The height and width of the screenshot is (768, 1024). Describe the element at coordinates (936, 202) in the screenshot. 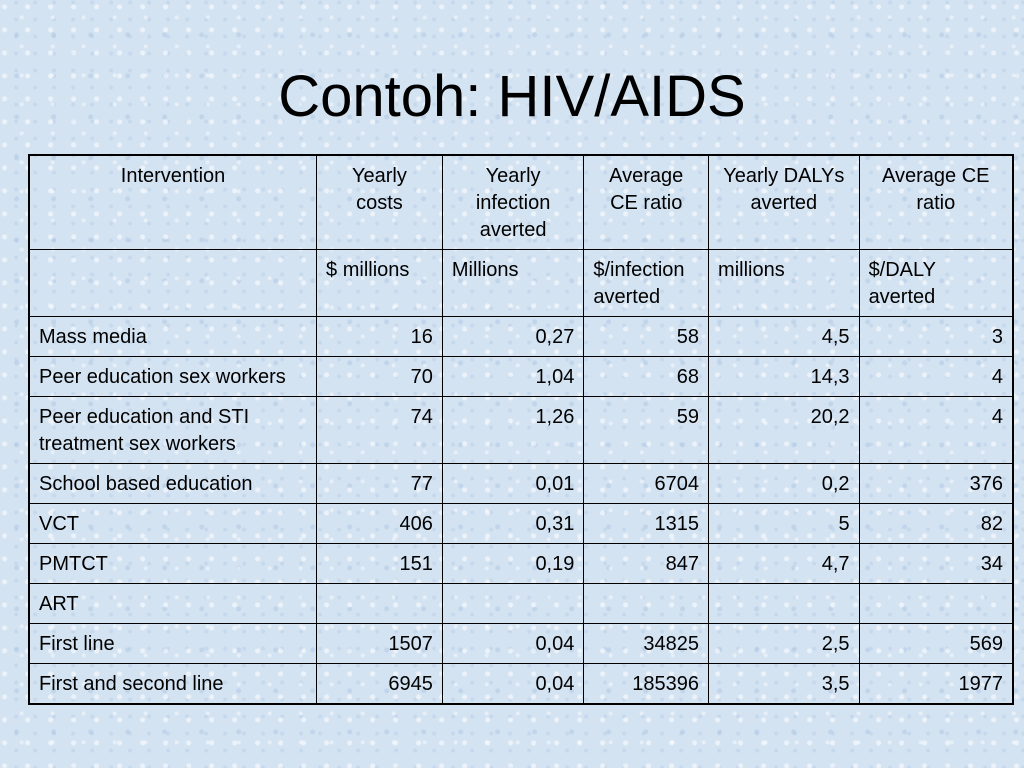

I see `column-header-ce-ratio-daly: Average CE ratio` at that location.